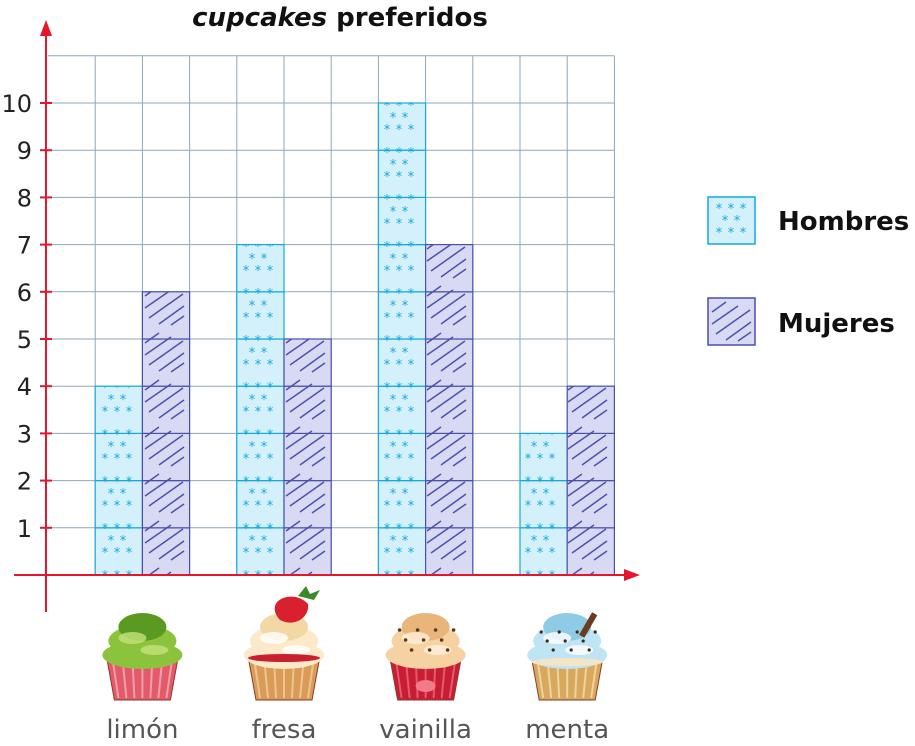 The width and height of the screenshot is (915, 746). I want to click on x-category-label: limón, so click(142, 730).